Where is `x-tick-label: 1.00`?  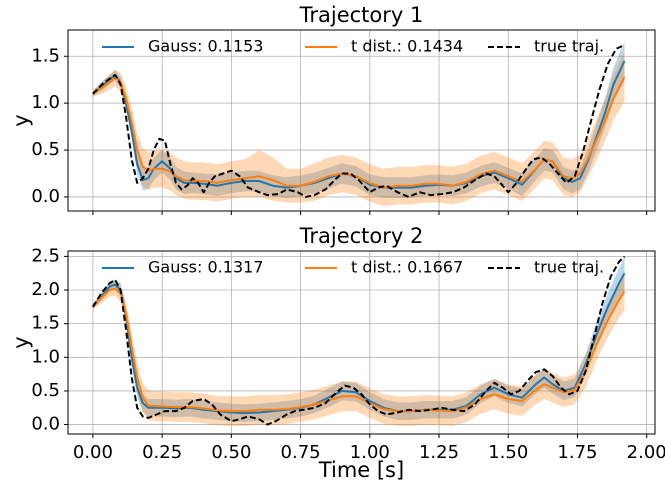 x-tick-label: 1.00 is located at coordinates (370, 452).